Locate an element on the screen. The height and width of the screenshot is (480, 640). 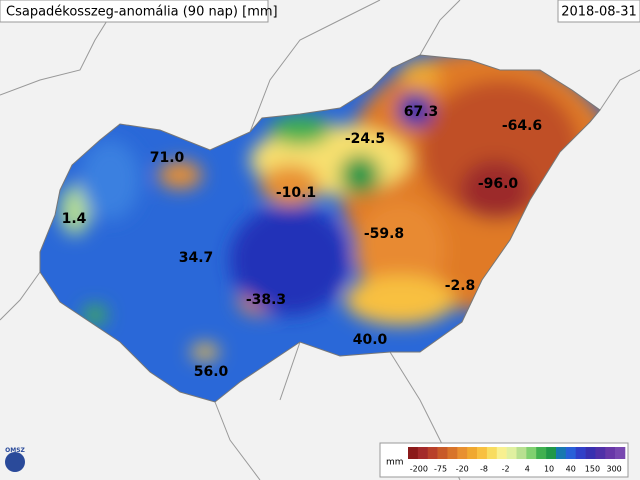
legend: -200 -75 -20 -8 -2 4 10 40 150 300 is located at coordinates (517, 460).